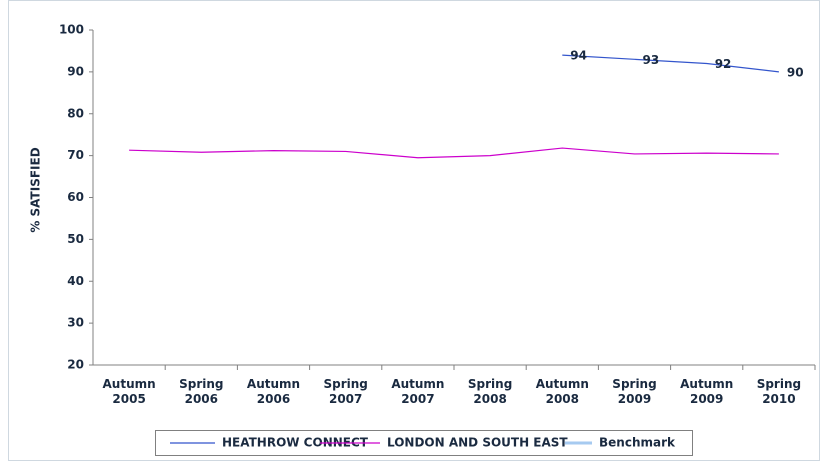 This screenshot has height=462, width=821. I want to click on data-label: 92, so click(723, 64).